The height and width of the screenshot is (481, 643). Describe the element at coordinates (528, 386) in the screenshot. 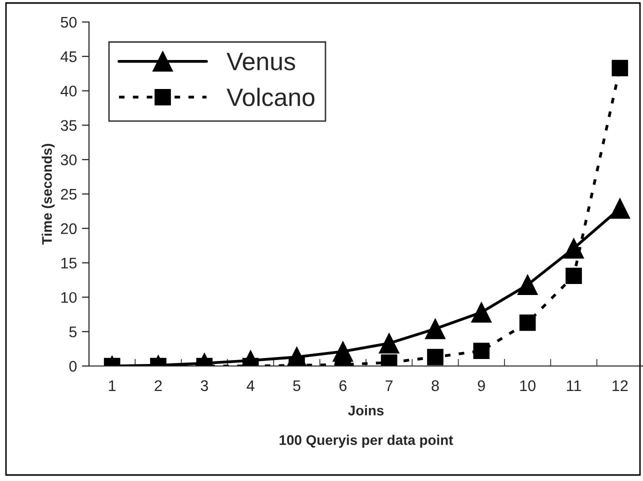

I see `x-tick-label: 10` at that location.